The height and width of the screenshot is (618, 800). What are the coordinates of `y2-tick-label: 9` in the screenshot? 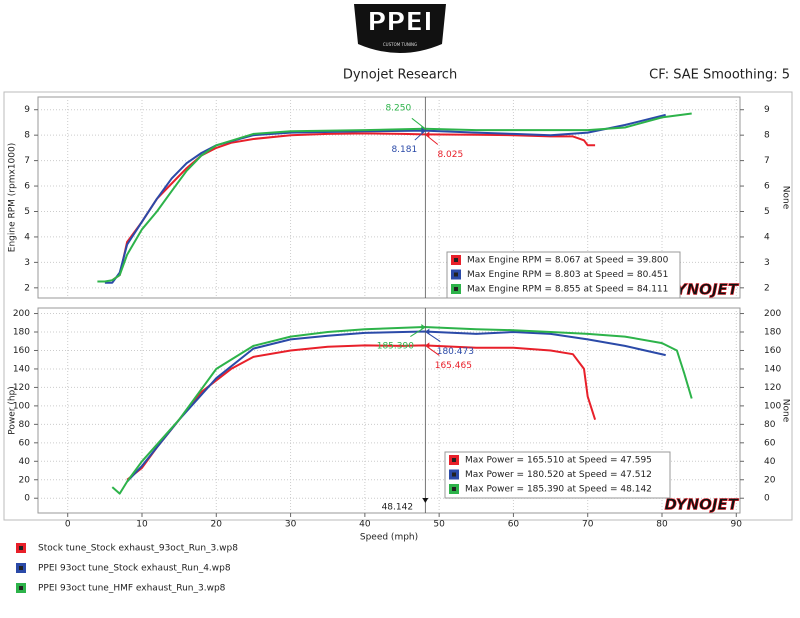 It's located at (767, 110).